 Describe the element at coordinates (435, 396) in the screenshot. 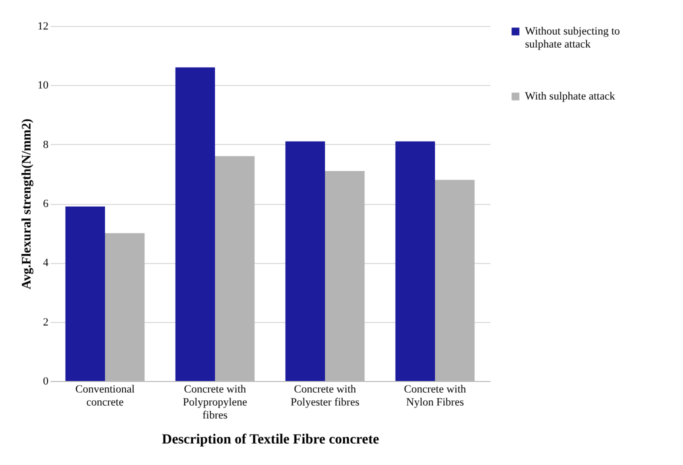

I see `x-tick-label: Concrete with Nylon Fibres` at that location.